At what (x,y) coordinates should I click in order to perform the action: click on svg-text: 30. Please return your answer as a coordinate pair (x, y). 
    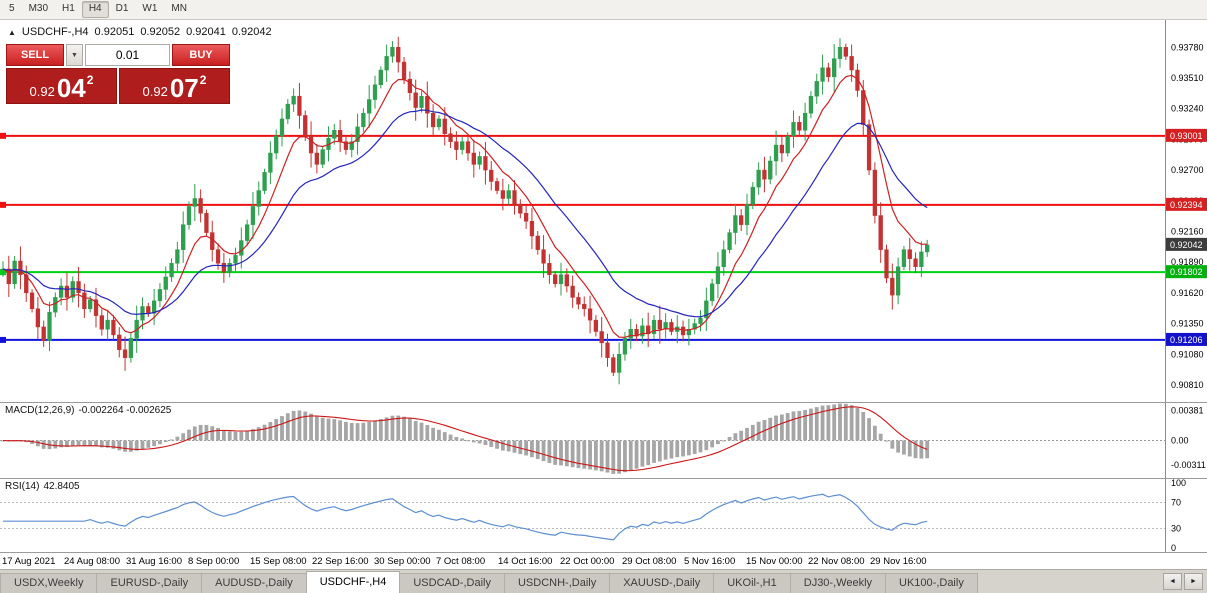
    Looking at the image, I should click on (1176, 529).